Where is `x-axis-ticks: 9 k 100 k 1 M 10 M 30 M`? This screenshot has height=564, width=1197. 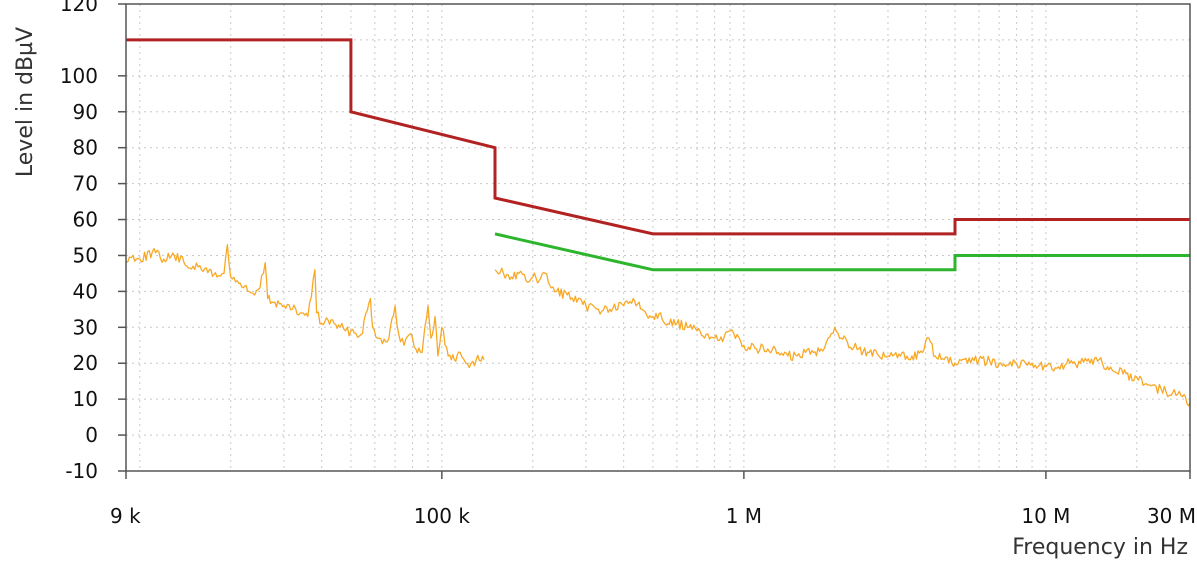
x-axis-ticks: 9 k 100 k 1 M 10 M 30 M is located at coordinates (653, 499).